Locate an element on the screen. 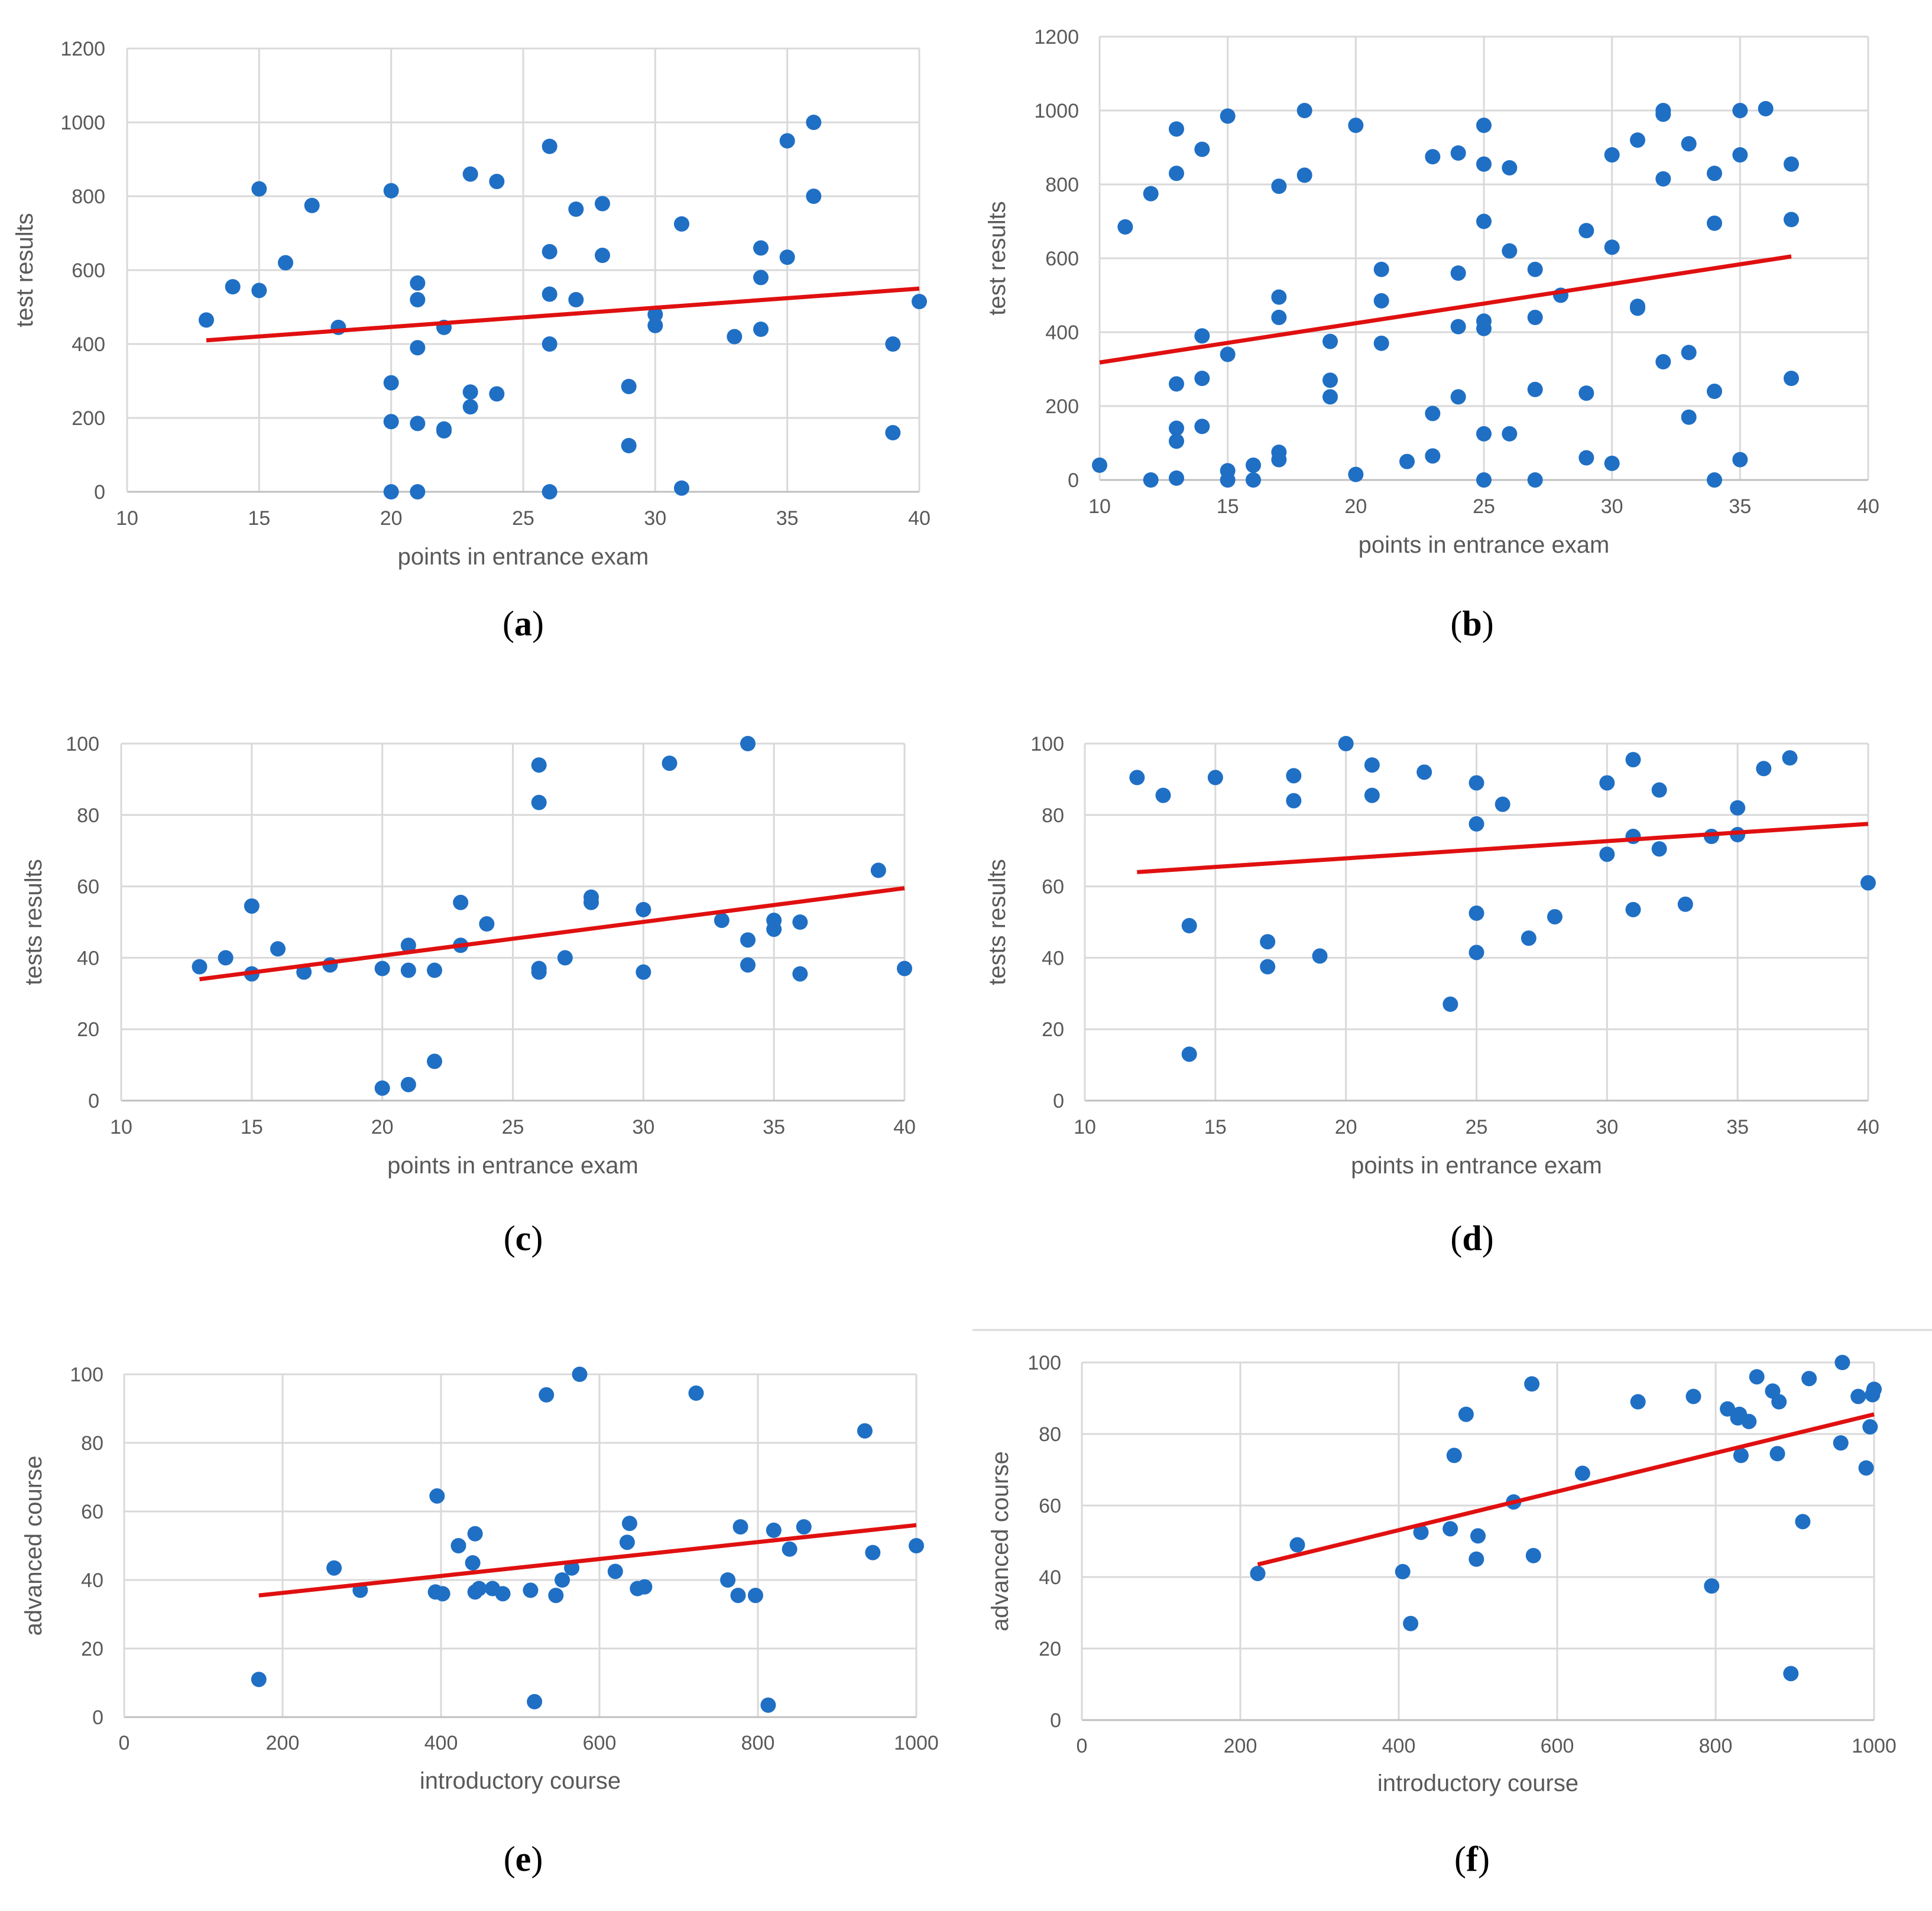  trendline is located at coordinates (1445, 309).